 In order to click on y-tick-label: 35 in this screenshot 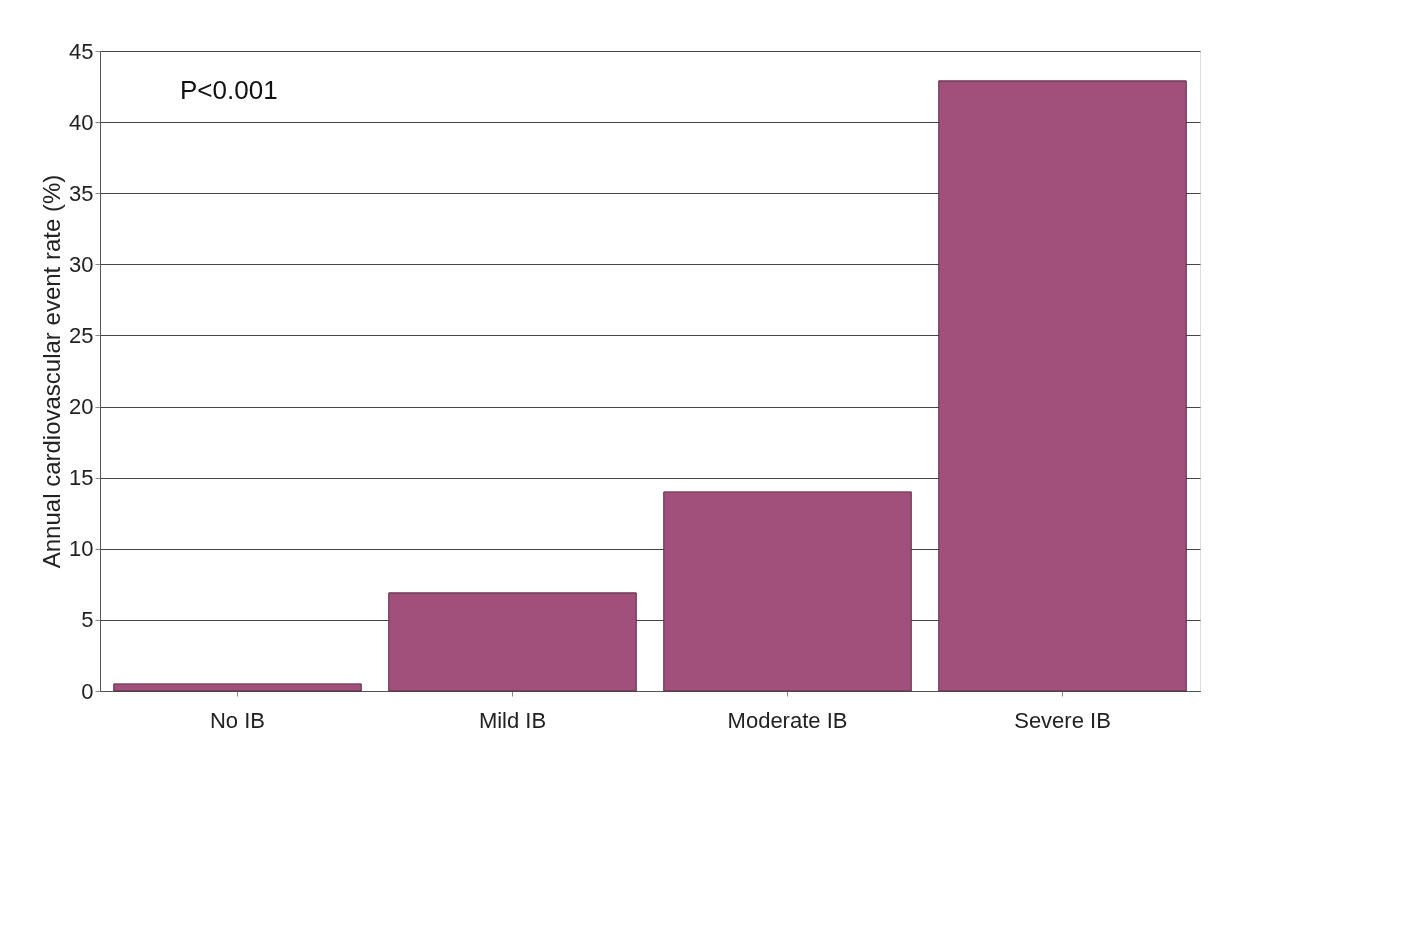, I will do `click(81, 193)`.